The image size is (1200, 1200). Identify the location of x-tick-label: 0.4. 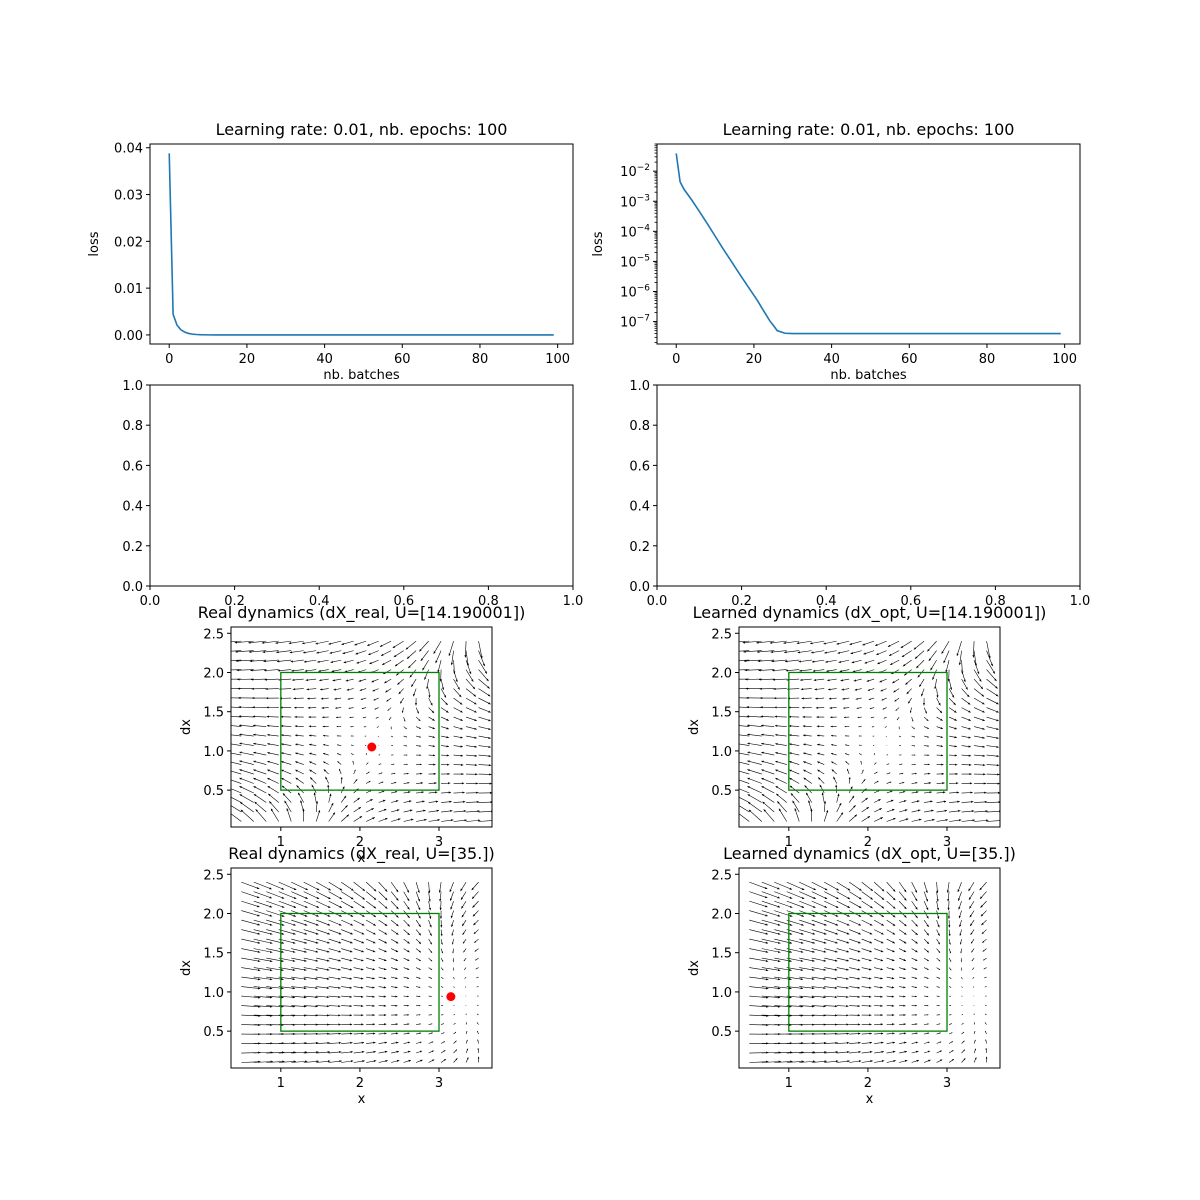
(319, 601).